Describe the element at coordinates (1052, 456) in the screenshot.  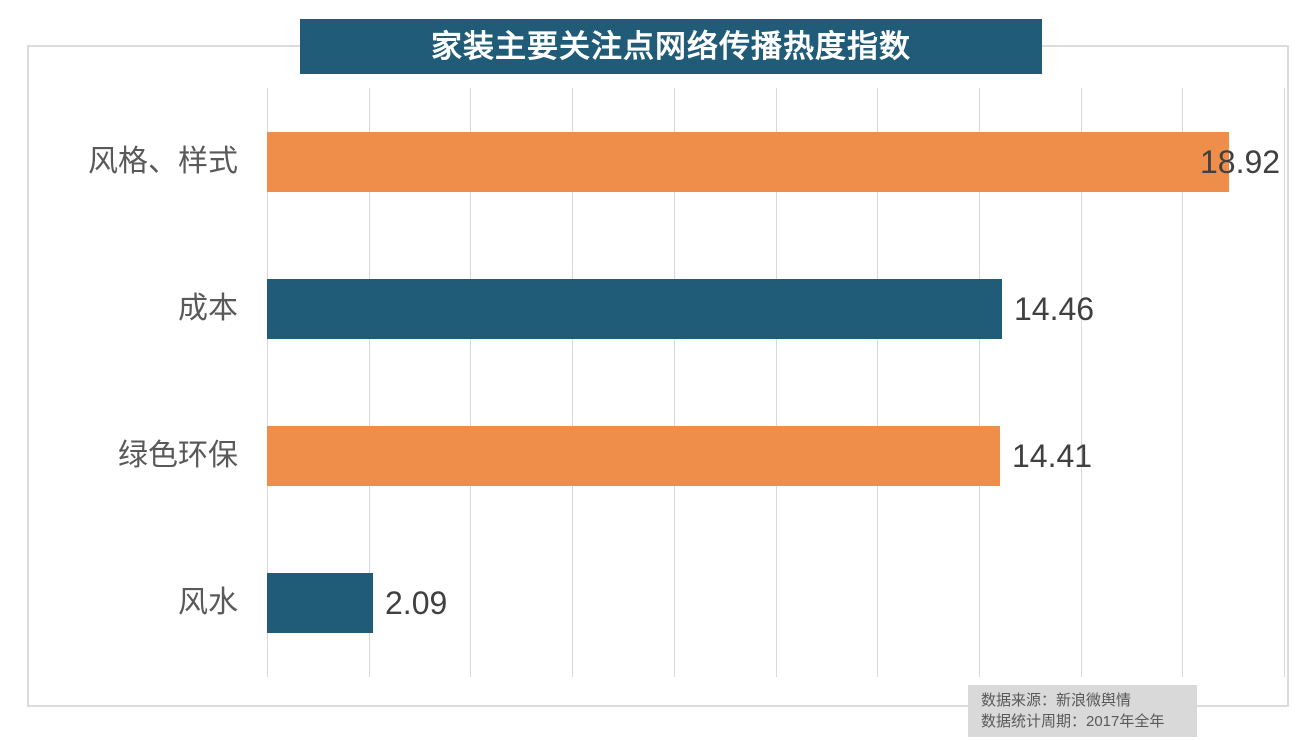
I see `value-label: 14.41` at that location.